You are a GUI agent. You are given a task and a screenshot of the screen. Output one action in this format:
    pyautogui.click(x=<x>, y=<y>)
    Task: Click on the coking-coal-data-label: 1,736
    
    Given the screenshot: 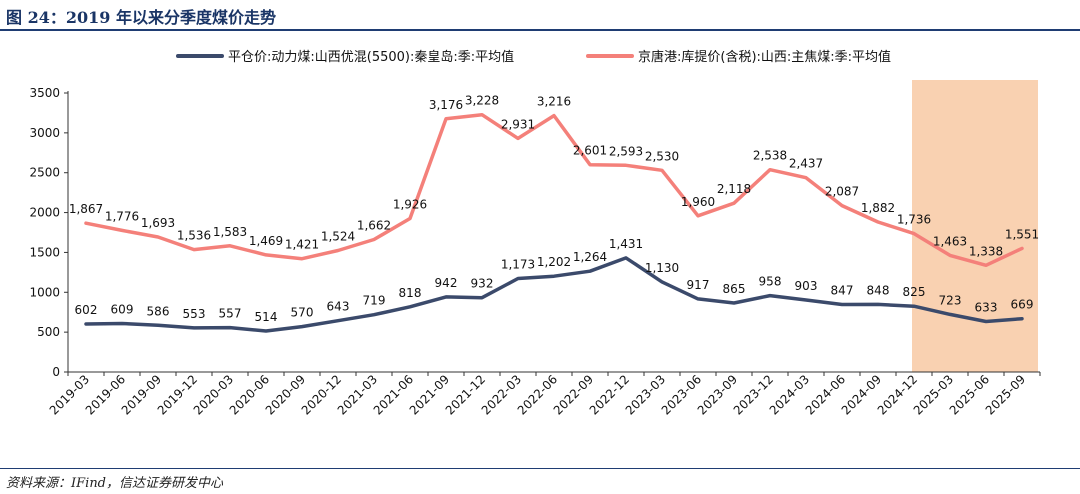 What is the action you would take?
    pyautogui.click(x=914, y=220)
    